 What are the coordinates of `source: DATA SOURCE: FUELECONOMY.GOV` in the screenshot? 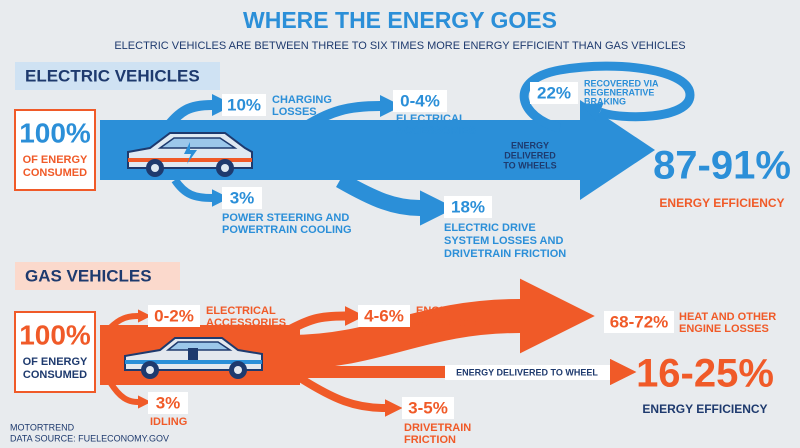 It's located at (89, 438).